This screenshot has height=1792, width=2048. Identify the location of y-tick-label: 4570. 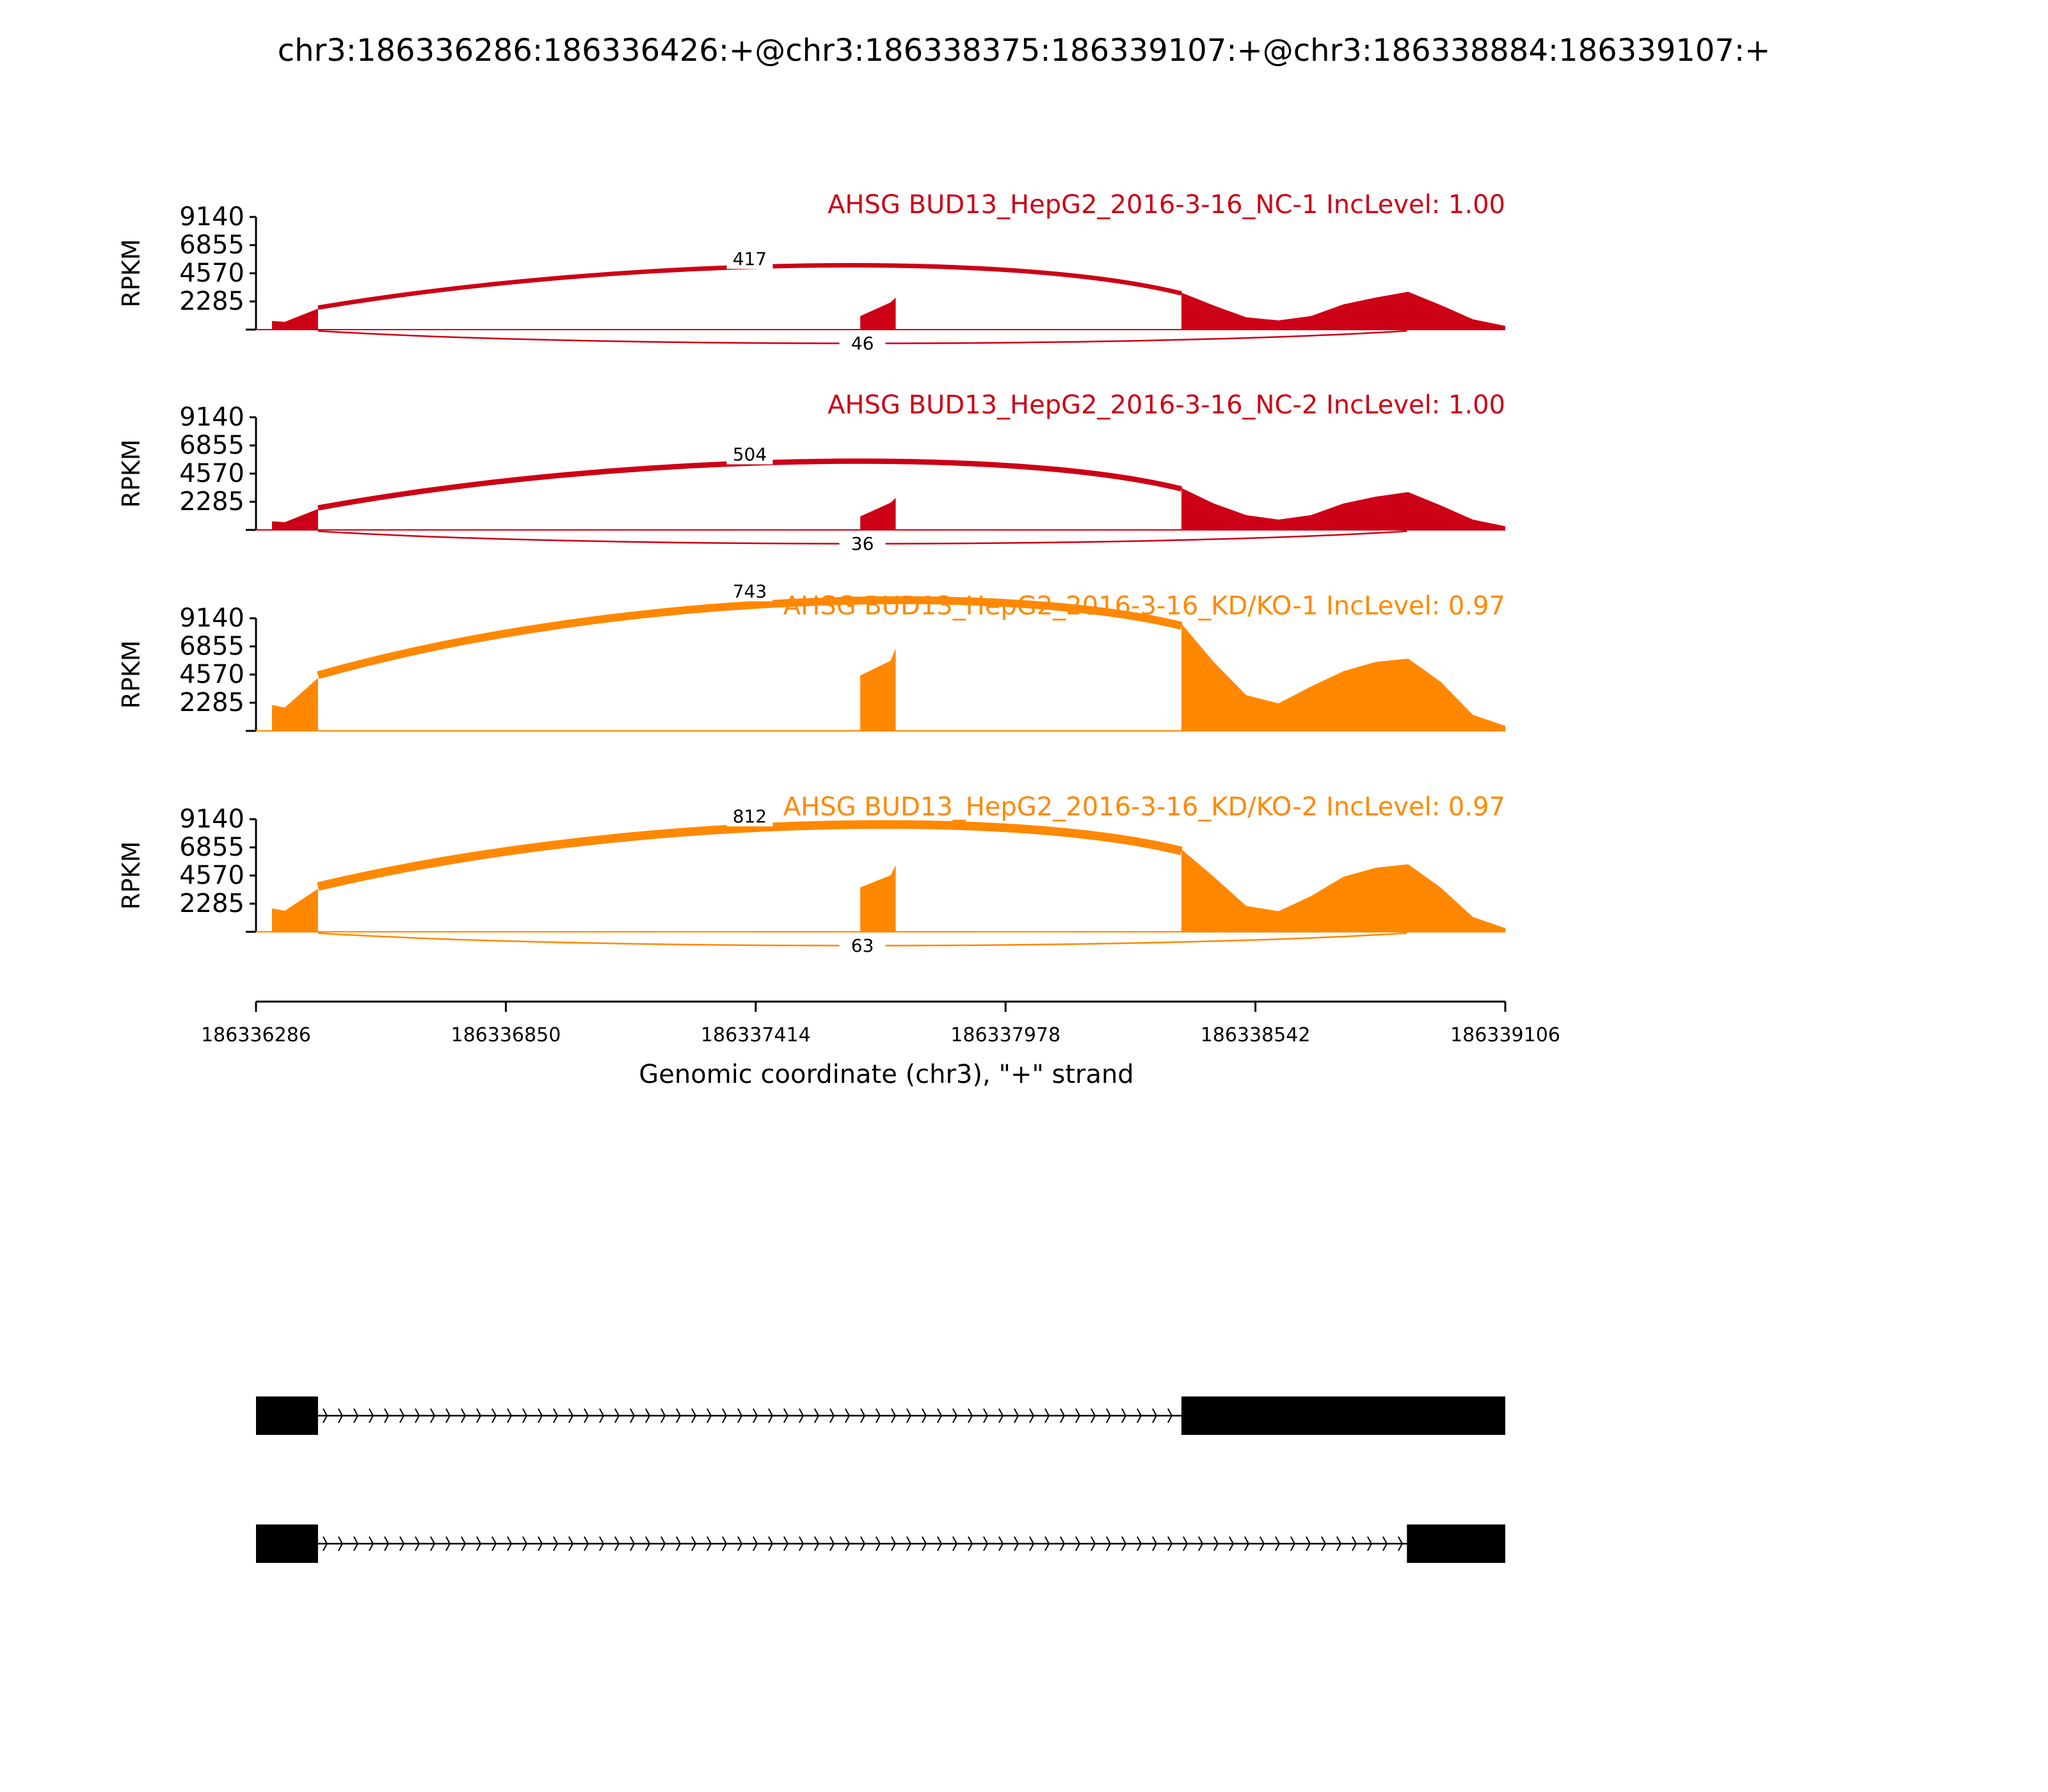
(211, 674).